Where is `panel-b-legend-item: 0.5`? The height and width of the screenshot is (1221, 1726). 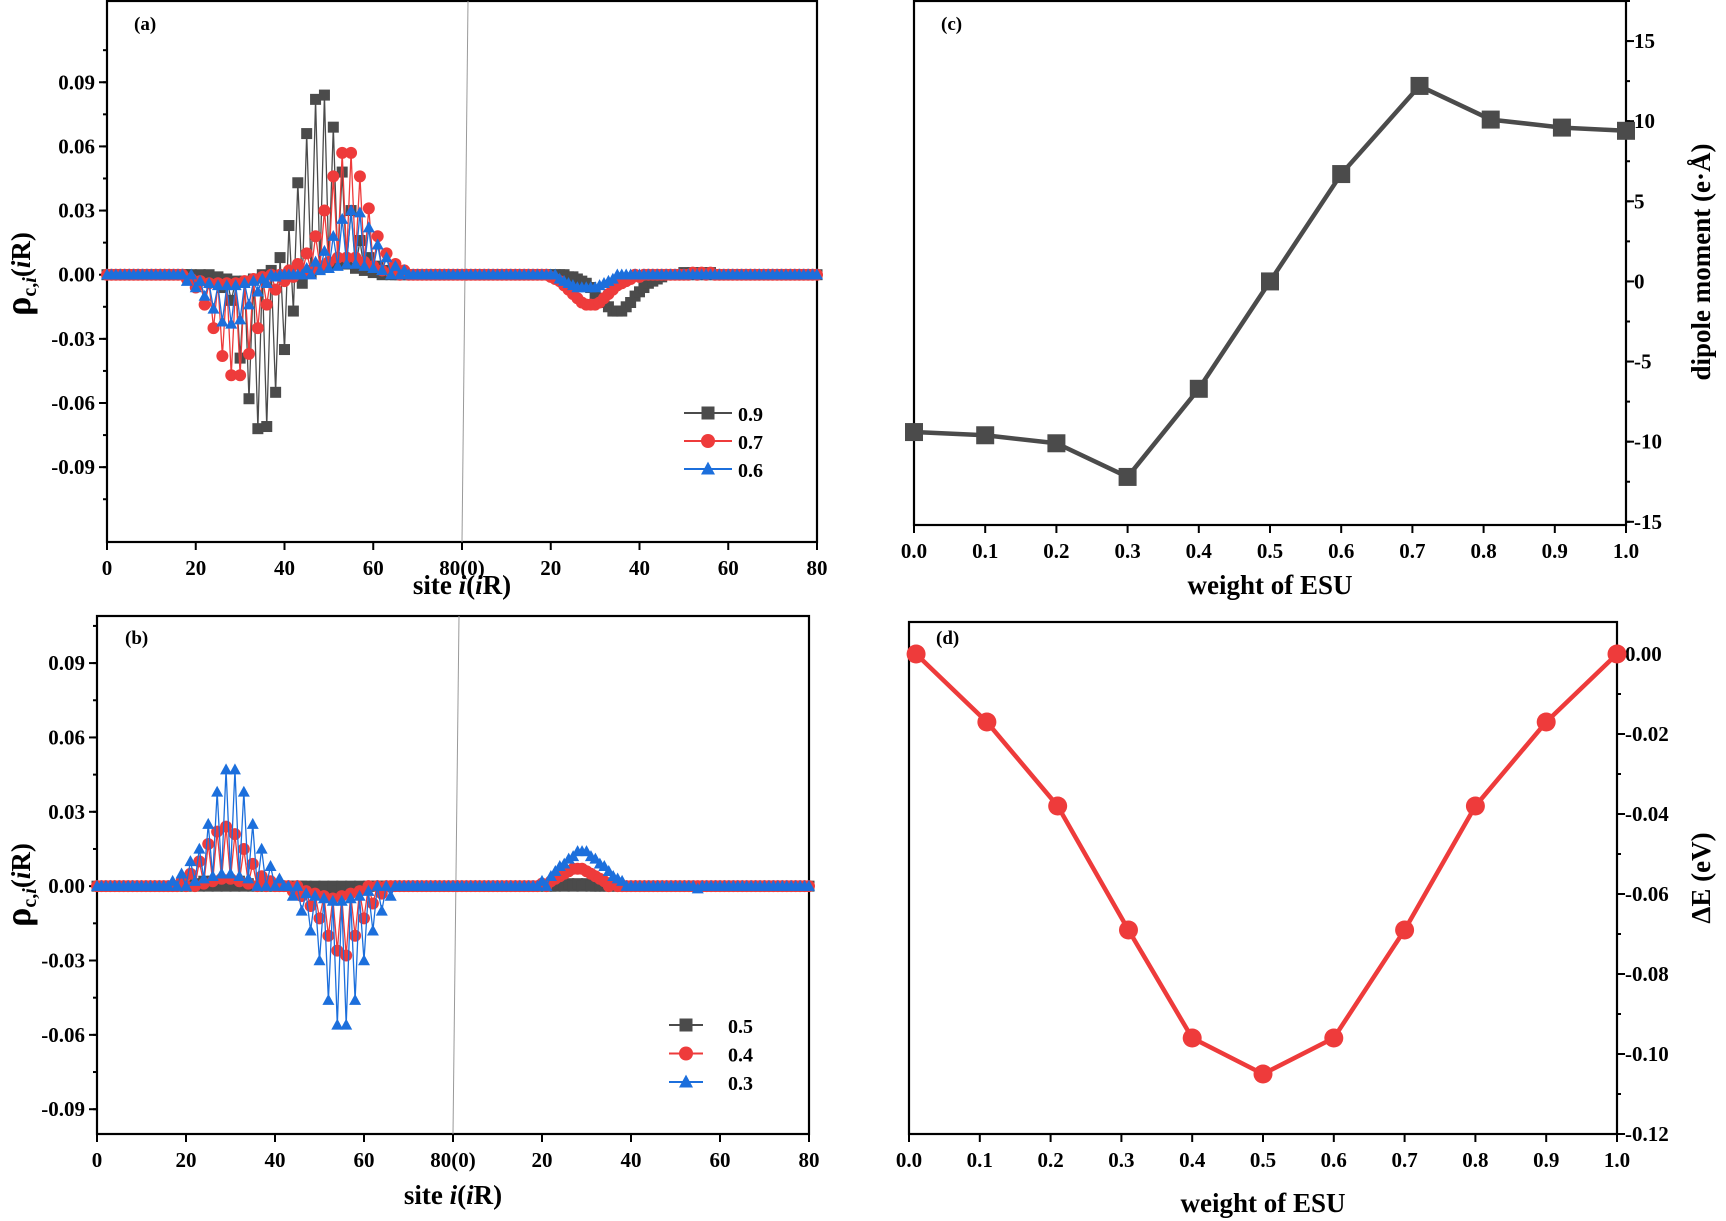
panel-b-legend-item: 0.5 is located at coordinates (711, 1027).